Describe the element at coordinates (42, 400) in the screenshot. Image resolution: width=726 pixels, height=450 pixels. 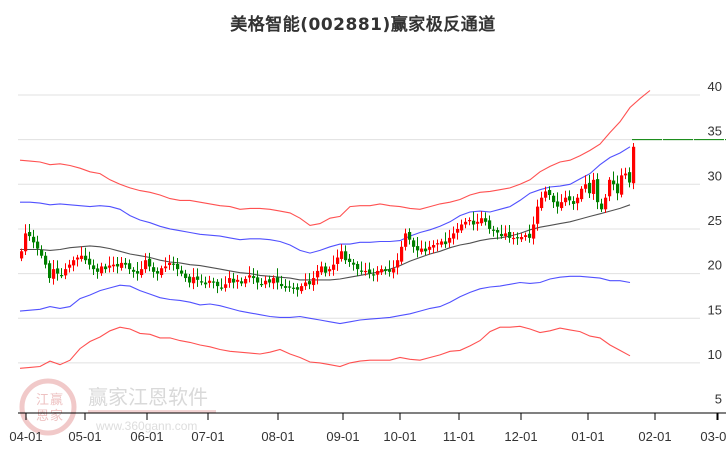
I see `seal-char: 江` at that location.